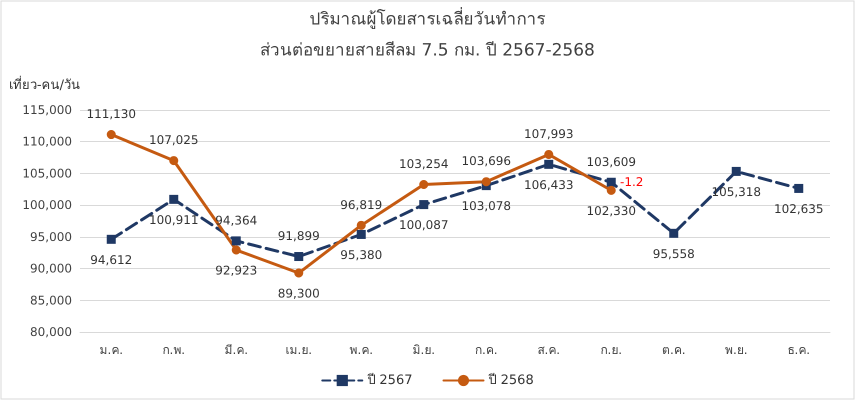  I want to click on x-tick-label: มี.ค., so click(236, 350).